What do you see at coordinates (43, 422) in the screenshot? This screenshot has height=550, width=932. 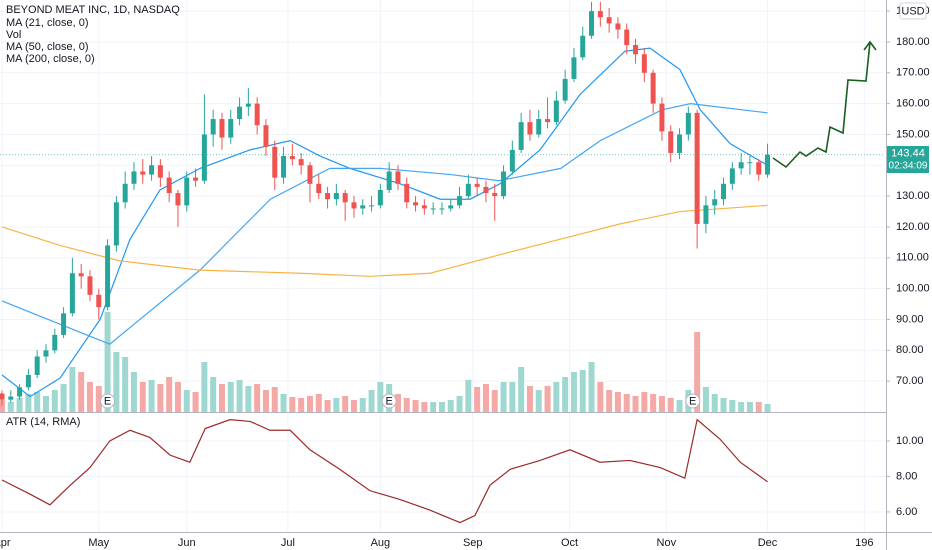 I see `legend-atr: ATR (14, RMA)` at bounding box center [43, 422].